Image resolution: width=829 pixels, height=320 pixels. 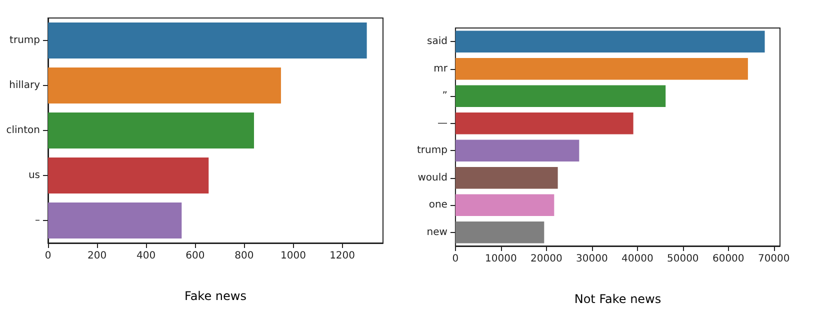 What do you see at coordinates (97, 256) in the screenshot?
I see `x-tick-label: 200` at bounding box center [97, 256].